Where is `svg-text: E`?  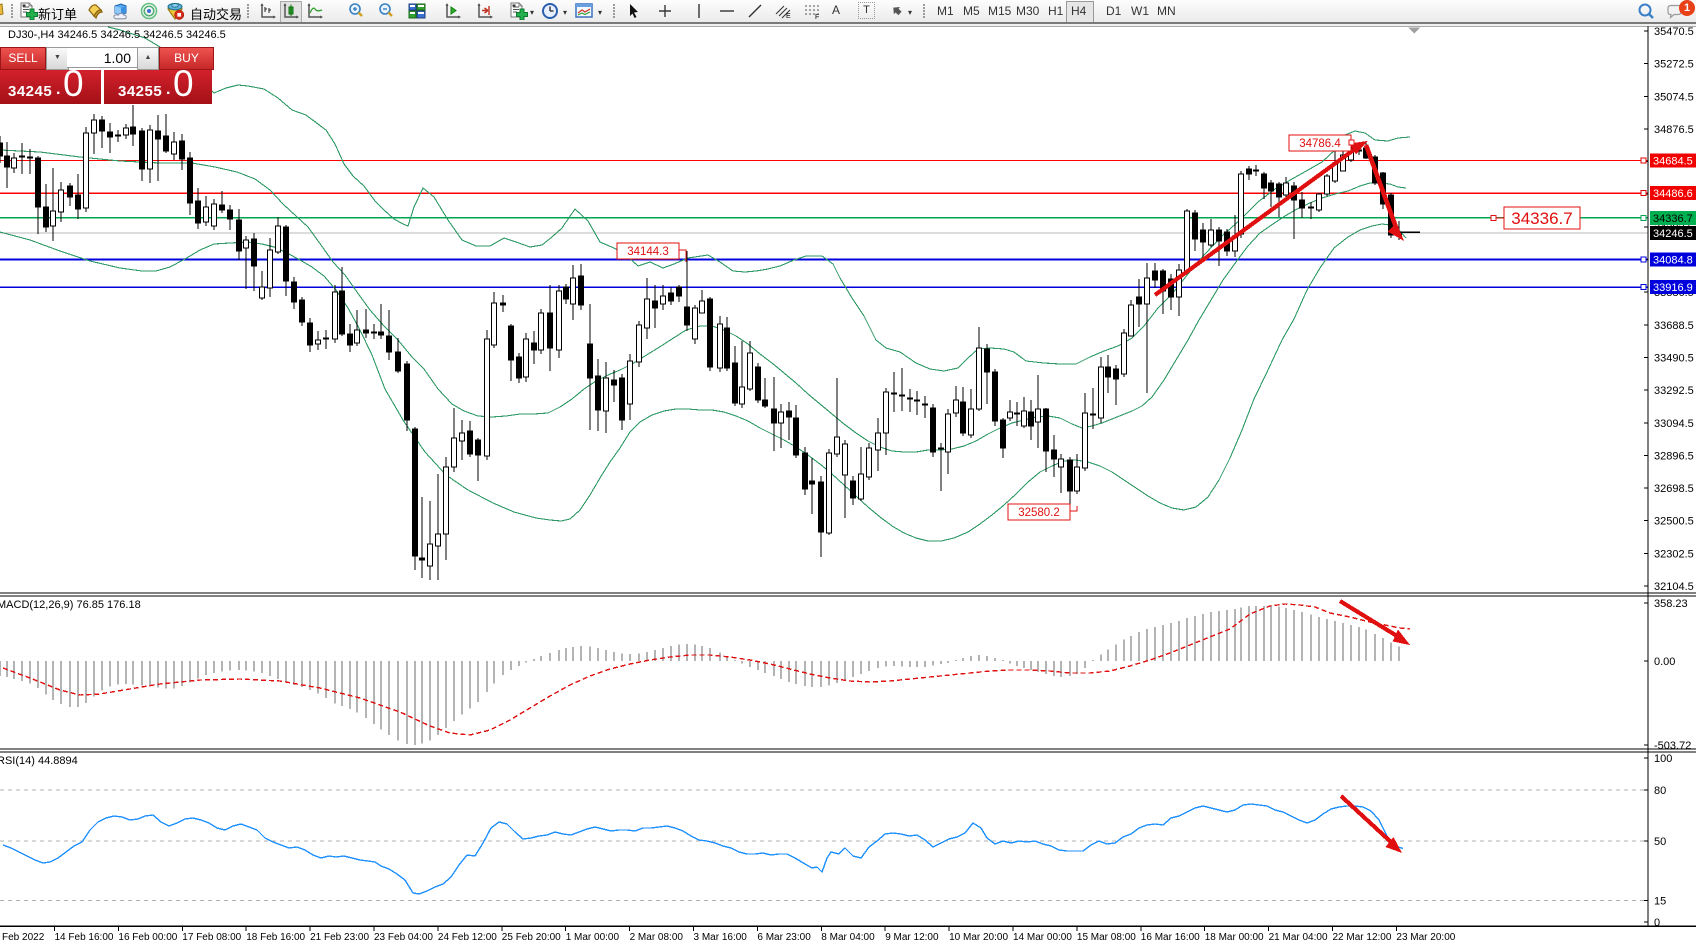 svg-text: E is located at coordinates (788, 16).